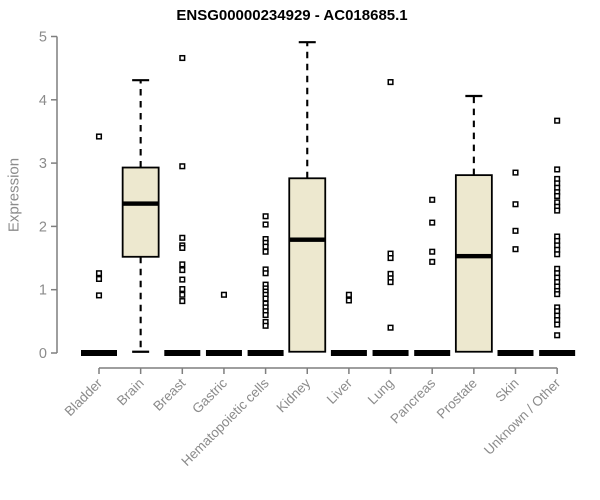 Image resolution: width=600 pixels, height=500 pixels. I want to click on y-tick-label-0: 0, so click(43, 354).